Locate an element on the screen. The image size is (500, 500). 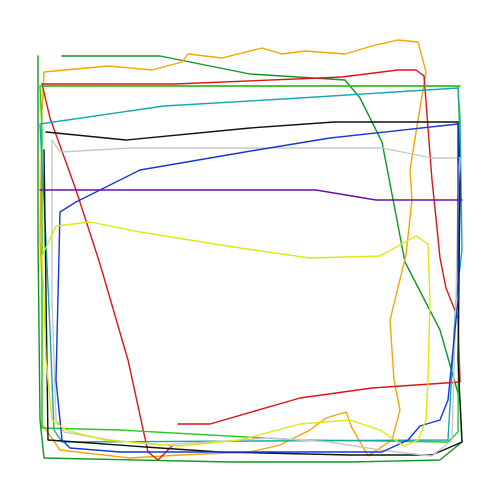
stroke-purple is located at coordinates (251, 195).